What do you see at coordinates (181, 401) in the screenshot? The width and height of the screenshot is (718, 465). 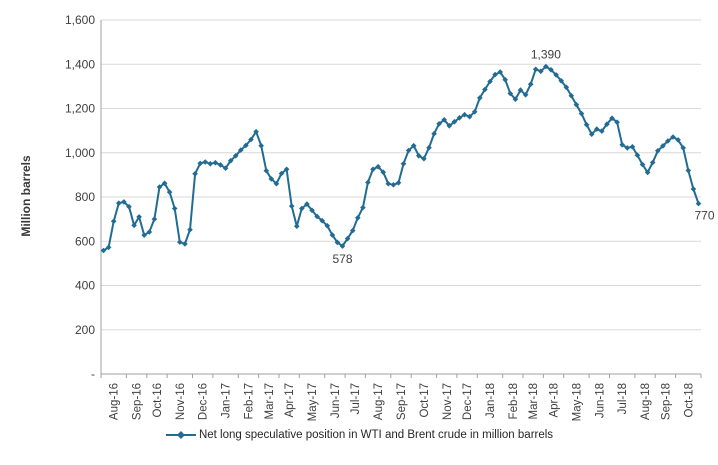 I see `x-tick-label: Nov-16` at bounding box center [181, 401].